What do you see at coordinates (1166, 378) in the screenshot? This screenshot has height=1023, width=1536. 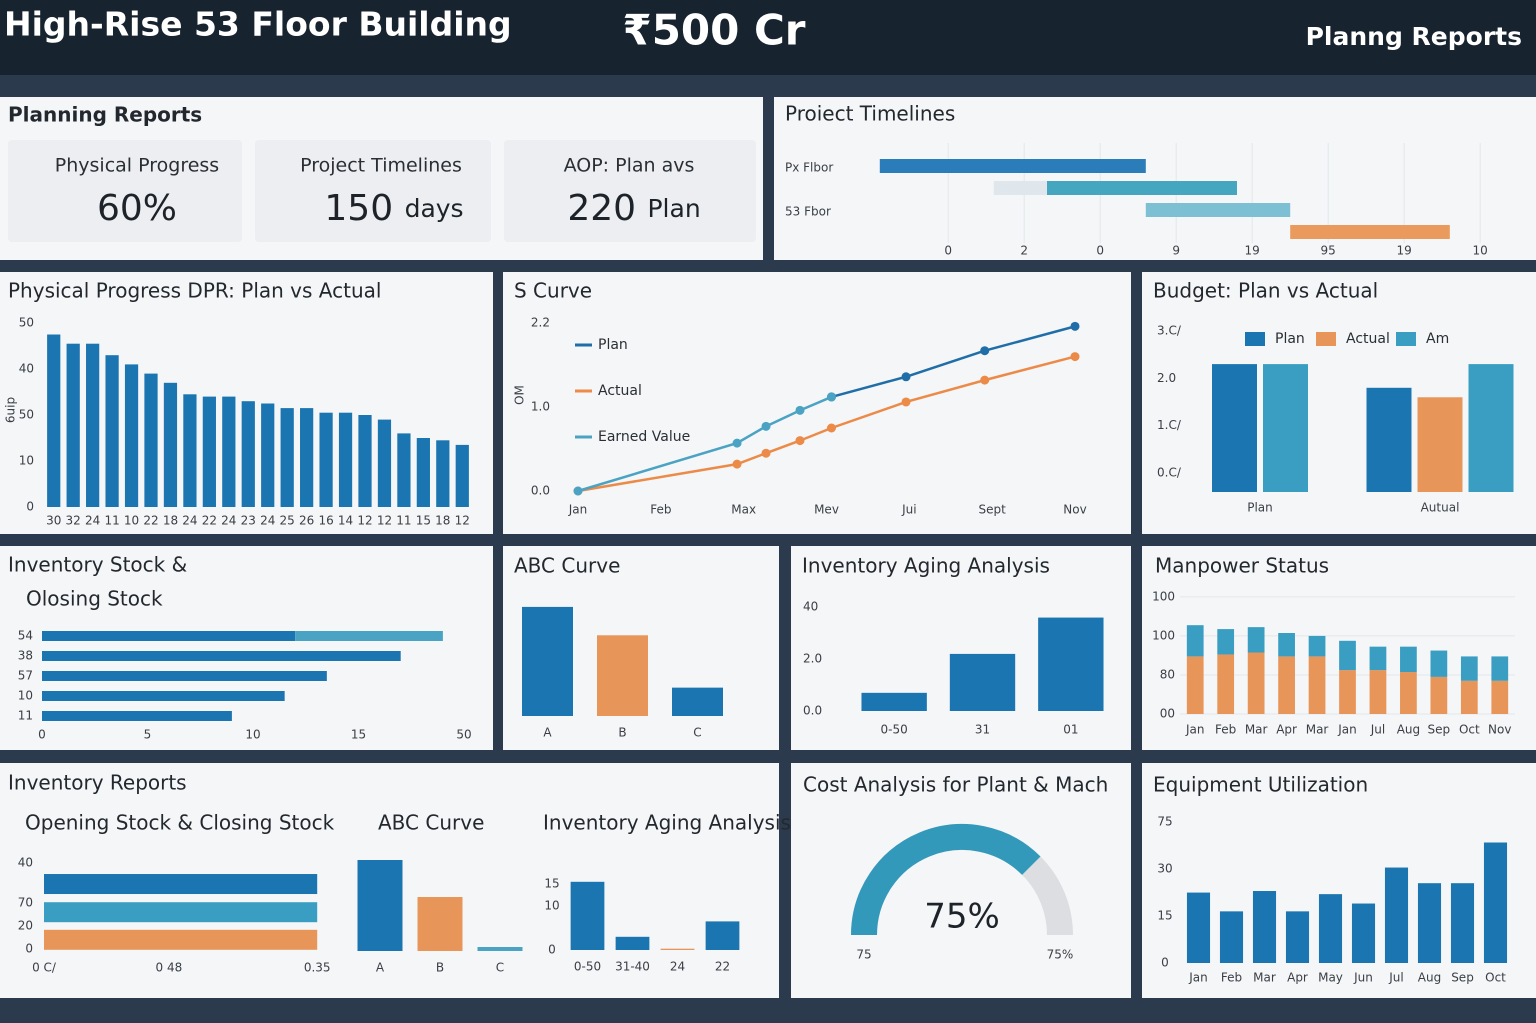 I see `y-tick-label: 2.0` at bounding box center [1166, 378].